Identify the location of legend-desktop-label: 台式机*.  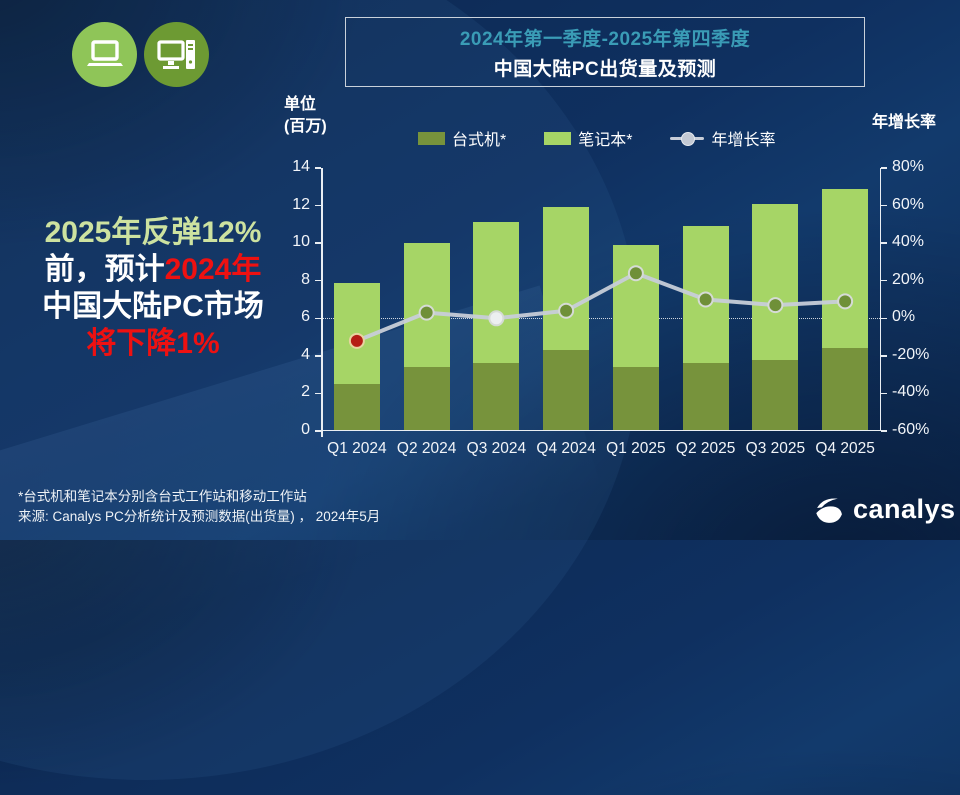
(479, 140).